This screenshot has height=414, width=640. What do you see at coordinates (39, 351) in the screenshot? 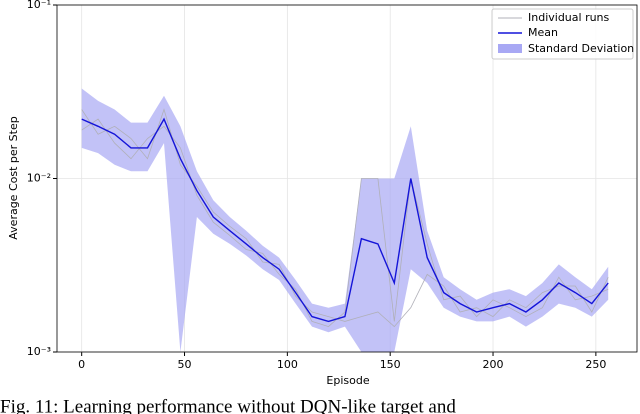
I see `y-tick-label: 10⁻³` at bounding box center [39, 351].